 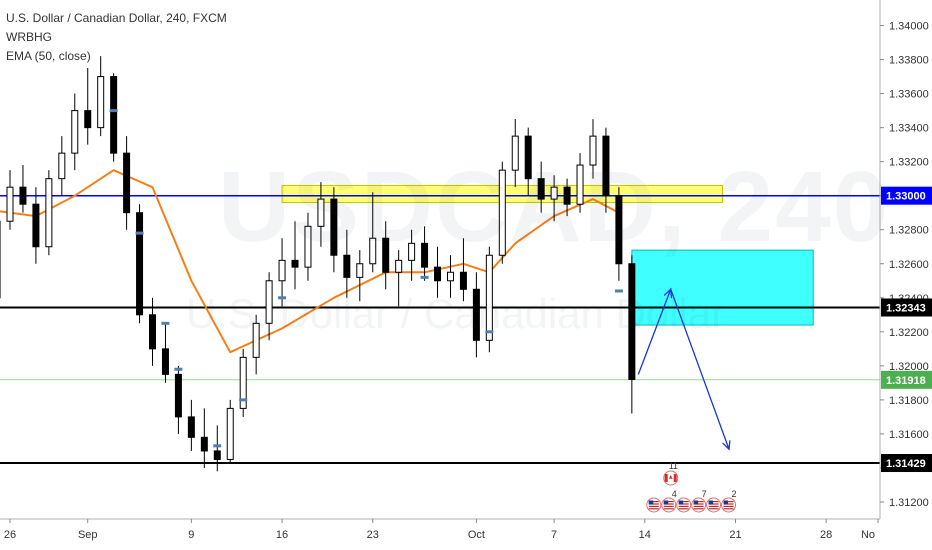 What do you see at coordinates (909, 231) in the screenshot?
I see `y-tick-label: 1.32800` at bounding box center [909, 231].